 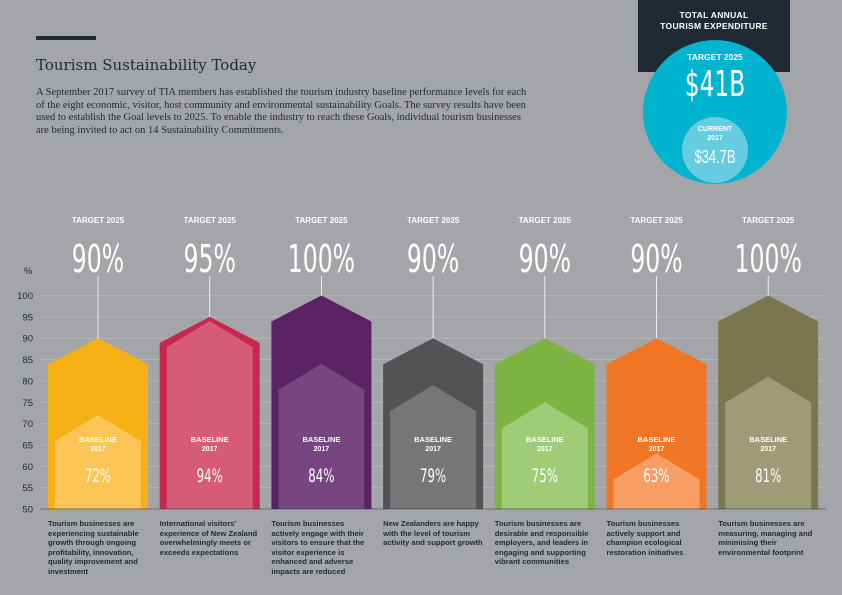 What do you see at coordinates (146, 65) in the screenshot?
I see `page-title: Tourism Sustainability Today` at bounding box center [146, 65].